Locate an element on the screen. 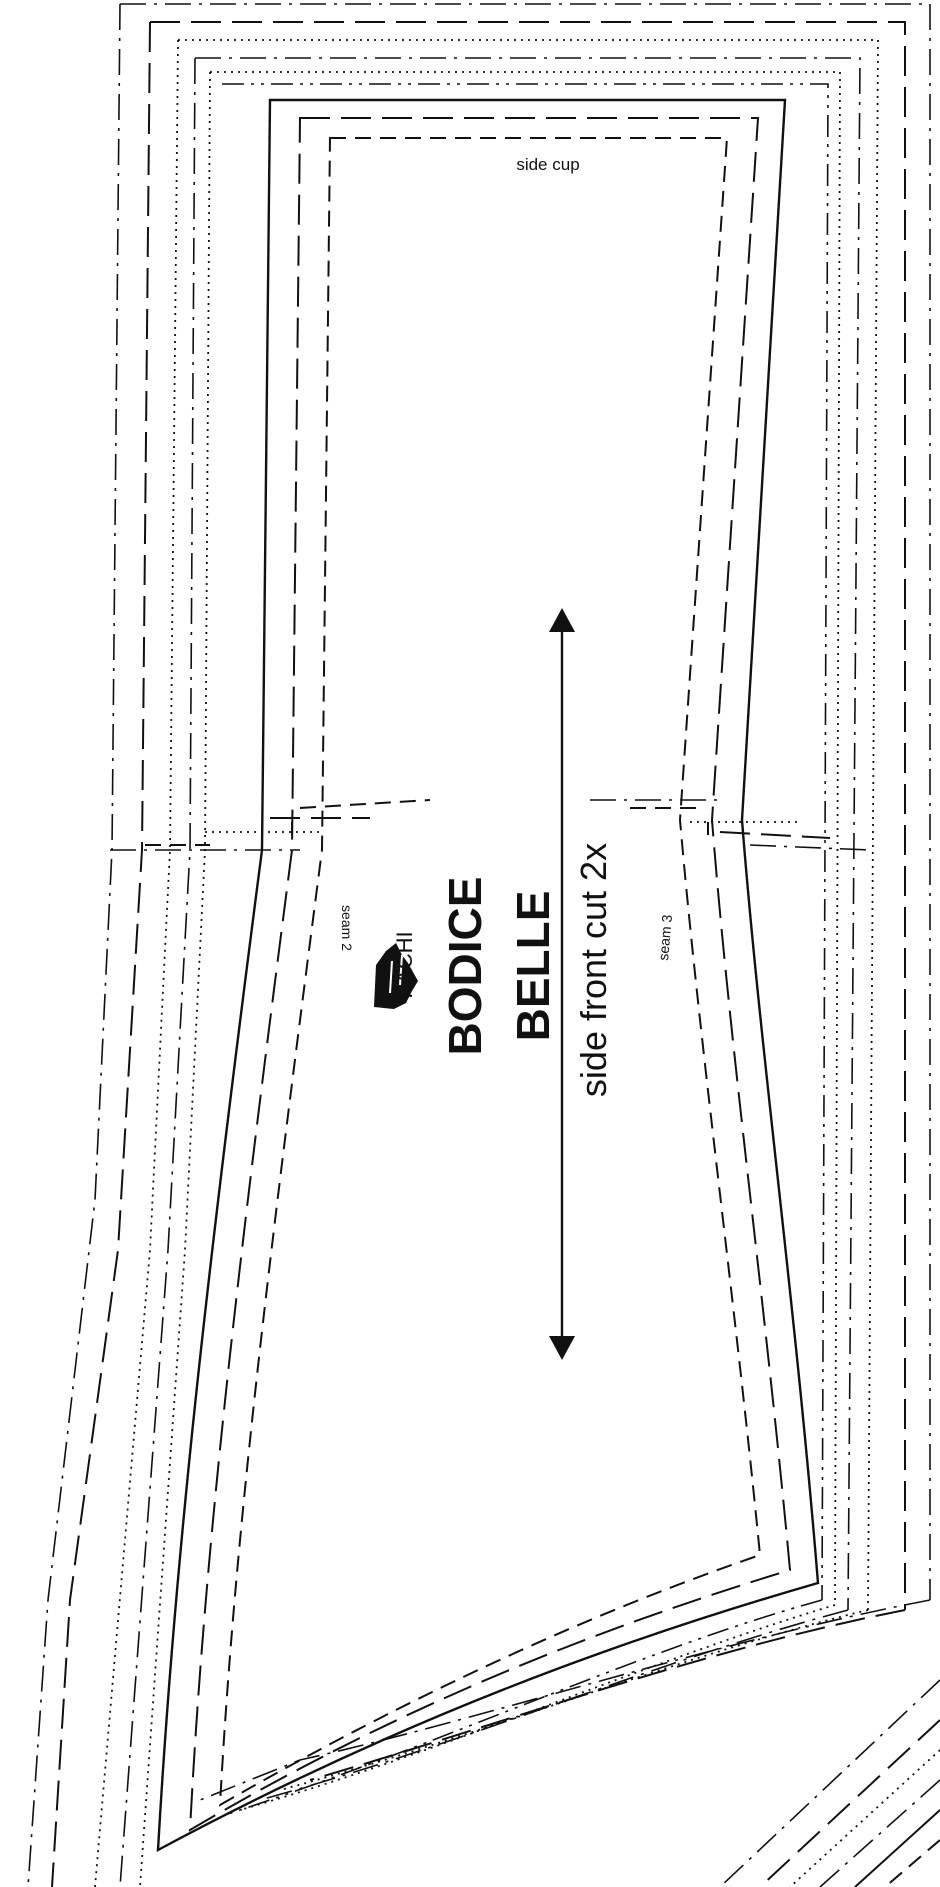  hand-logo-icon is located at coordinates (396, 976).